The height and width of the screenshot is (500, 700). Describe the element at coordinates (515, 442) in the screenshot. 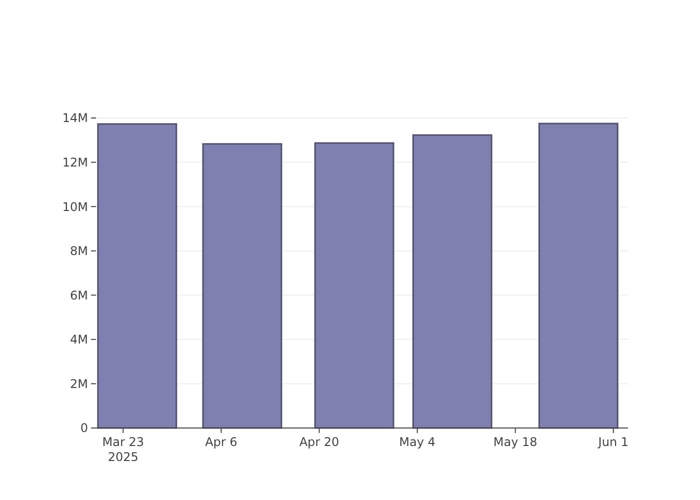

I see `x-tick-label: May 18` at that location.